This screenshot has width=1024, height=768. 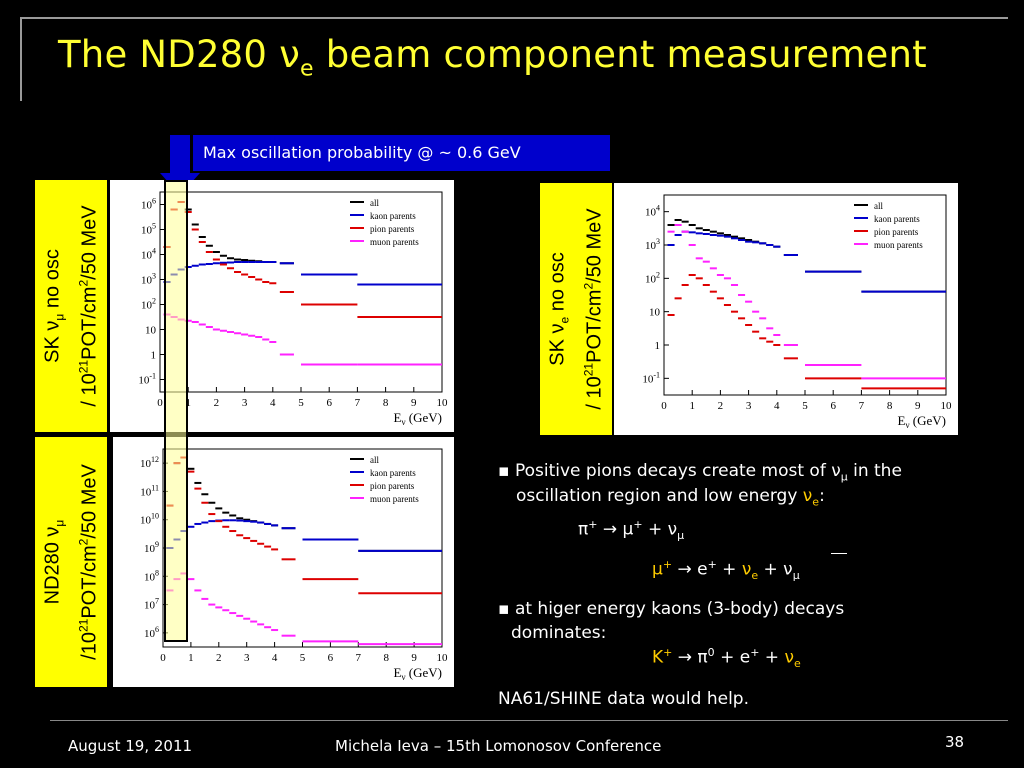 What do you see at coordinates (670, 497) in the screenshot?
I see `bullet-1-line-2: oscillation region and low energy νe:` at bounding box center [670, 497].